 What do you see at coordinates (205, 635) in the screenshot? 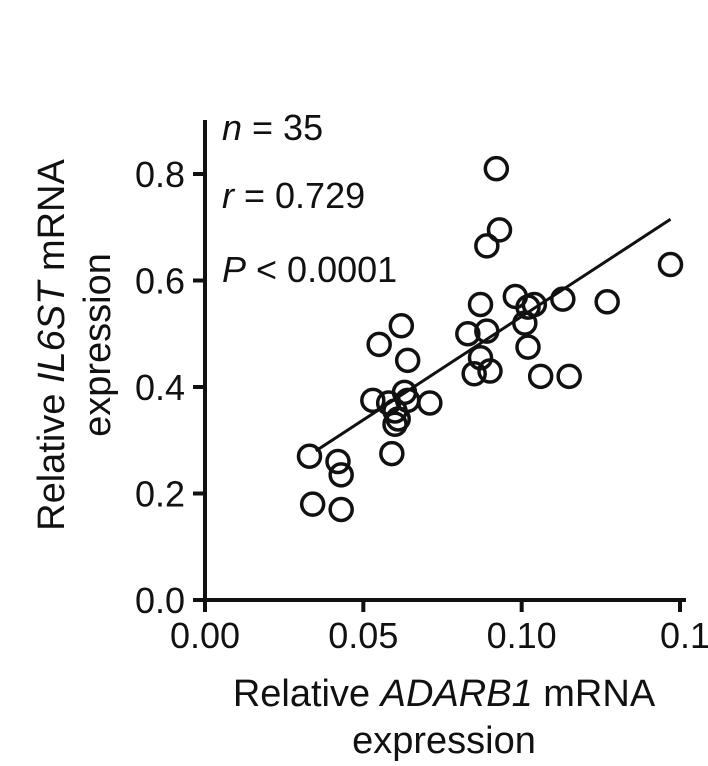
I see `x-tick-label: 0.00` at bounding box center [205, 635].